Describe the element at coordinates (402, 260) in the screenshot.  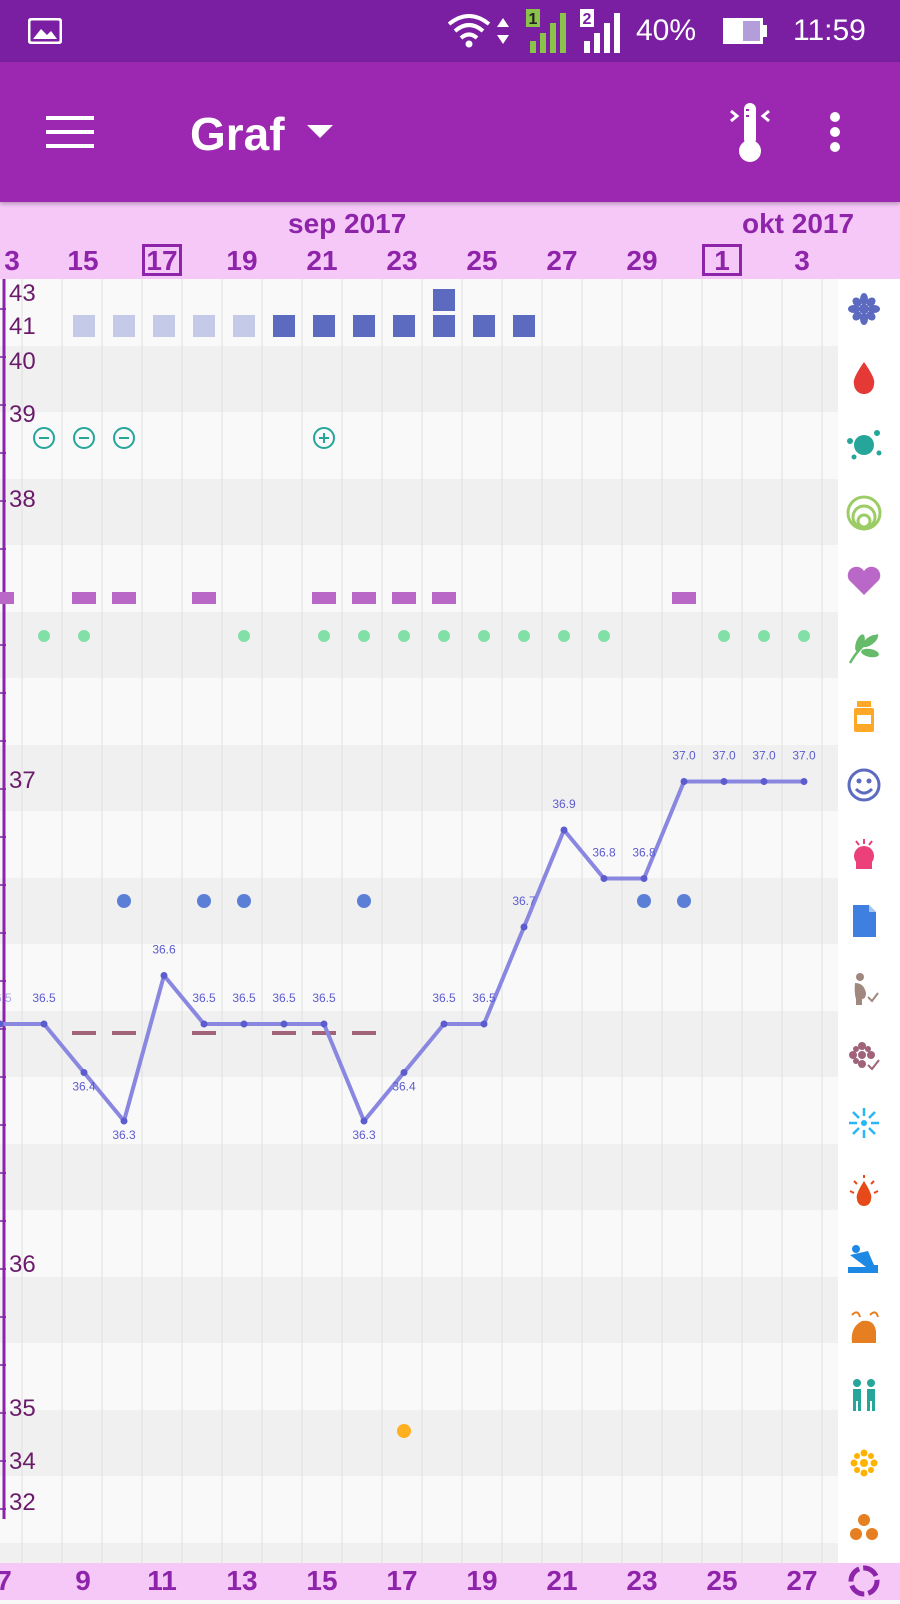
I see `day-label: 23` at that location.